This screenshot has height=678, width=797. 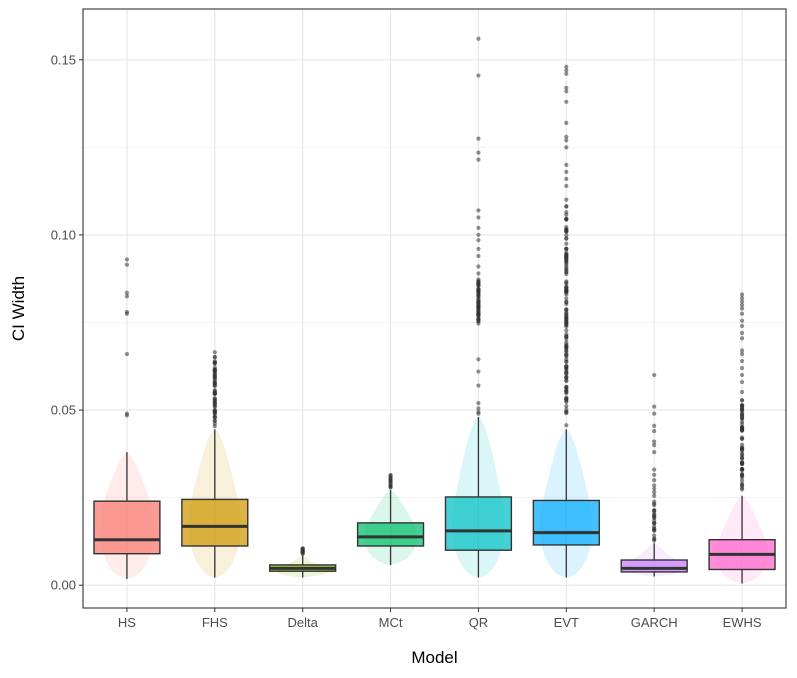 I want to click on box-garch, so click(x=654, y=566).